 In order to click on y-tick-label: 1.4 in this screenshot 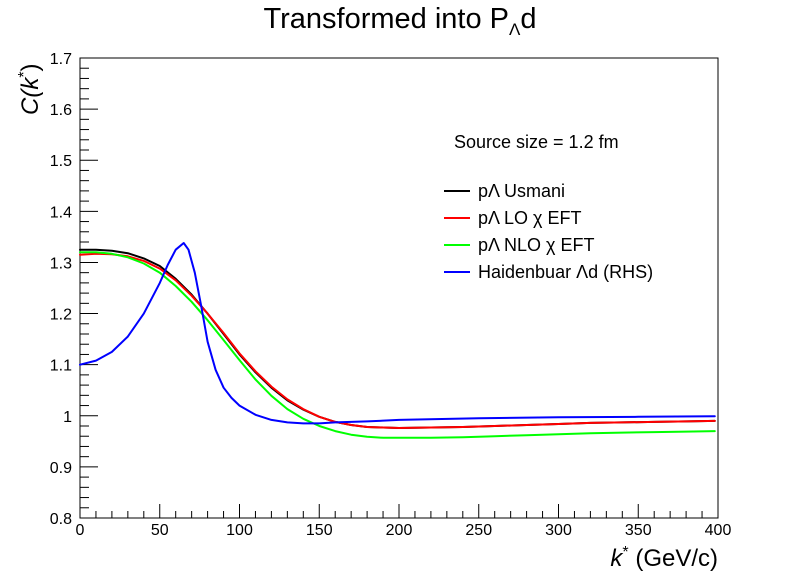, I will do `click(61, 212)`.